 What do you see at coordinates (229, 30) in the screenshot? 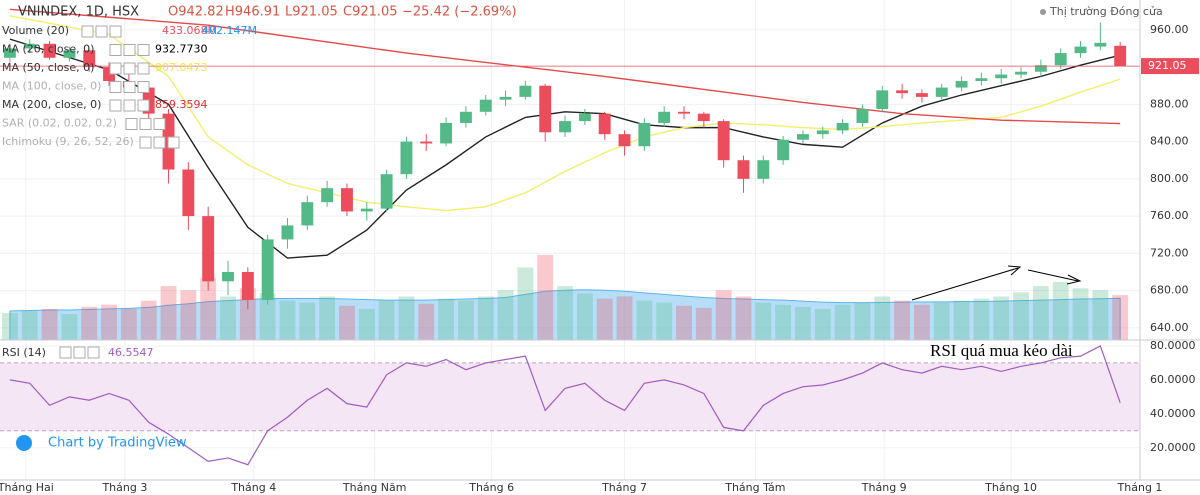
I see `indicator-value: 402.147M` at bounding box center [229, 30].